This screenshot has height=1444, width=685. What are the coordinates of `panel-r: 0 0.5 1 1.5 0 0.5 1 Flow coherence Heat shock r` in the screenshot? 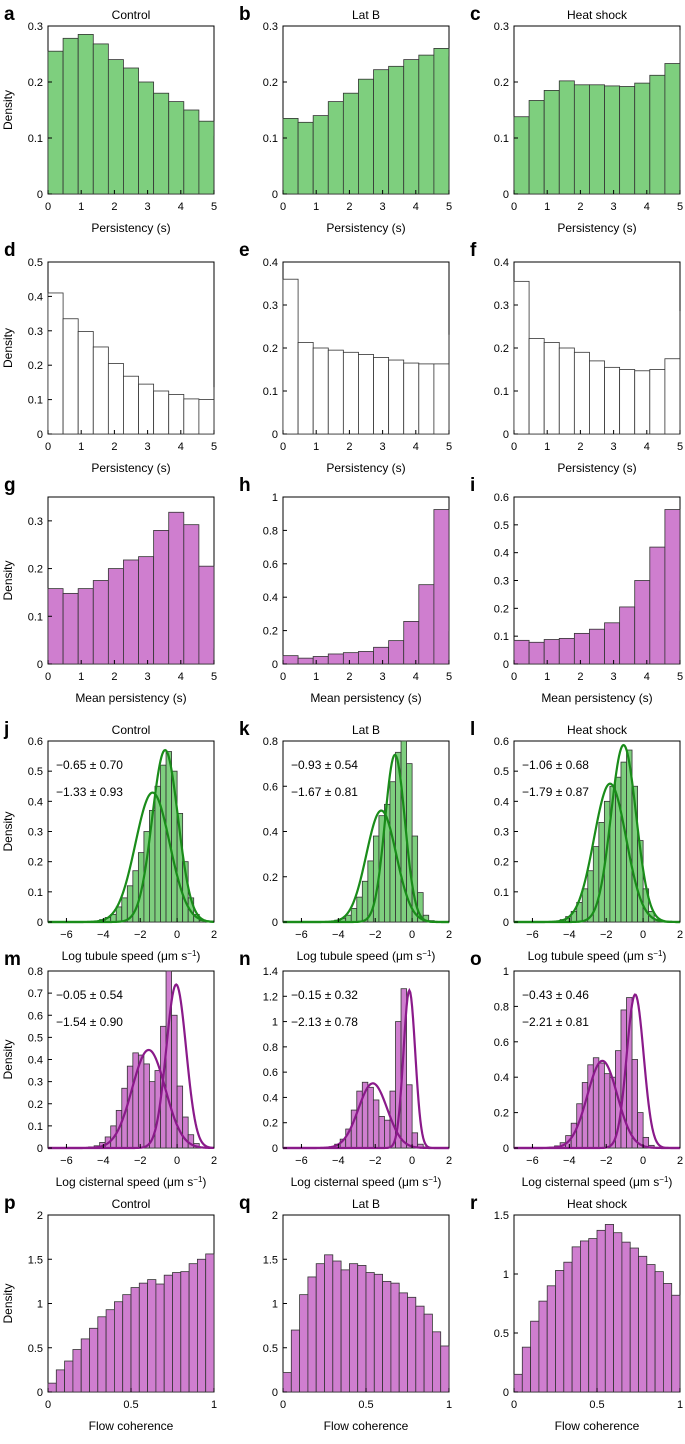 It's located at (576, 1313).